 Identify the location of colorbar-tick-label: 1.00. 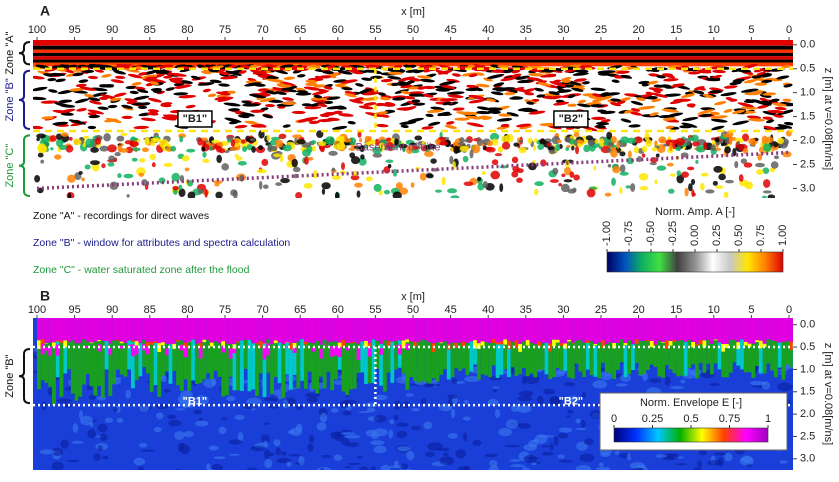
(783, 235).